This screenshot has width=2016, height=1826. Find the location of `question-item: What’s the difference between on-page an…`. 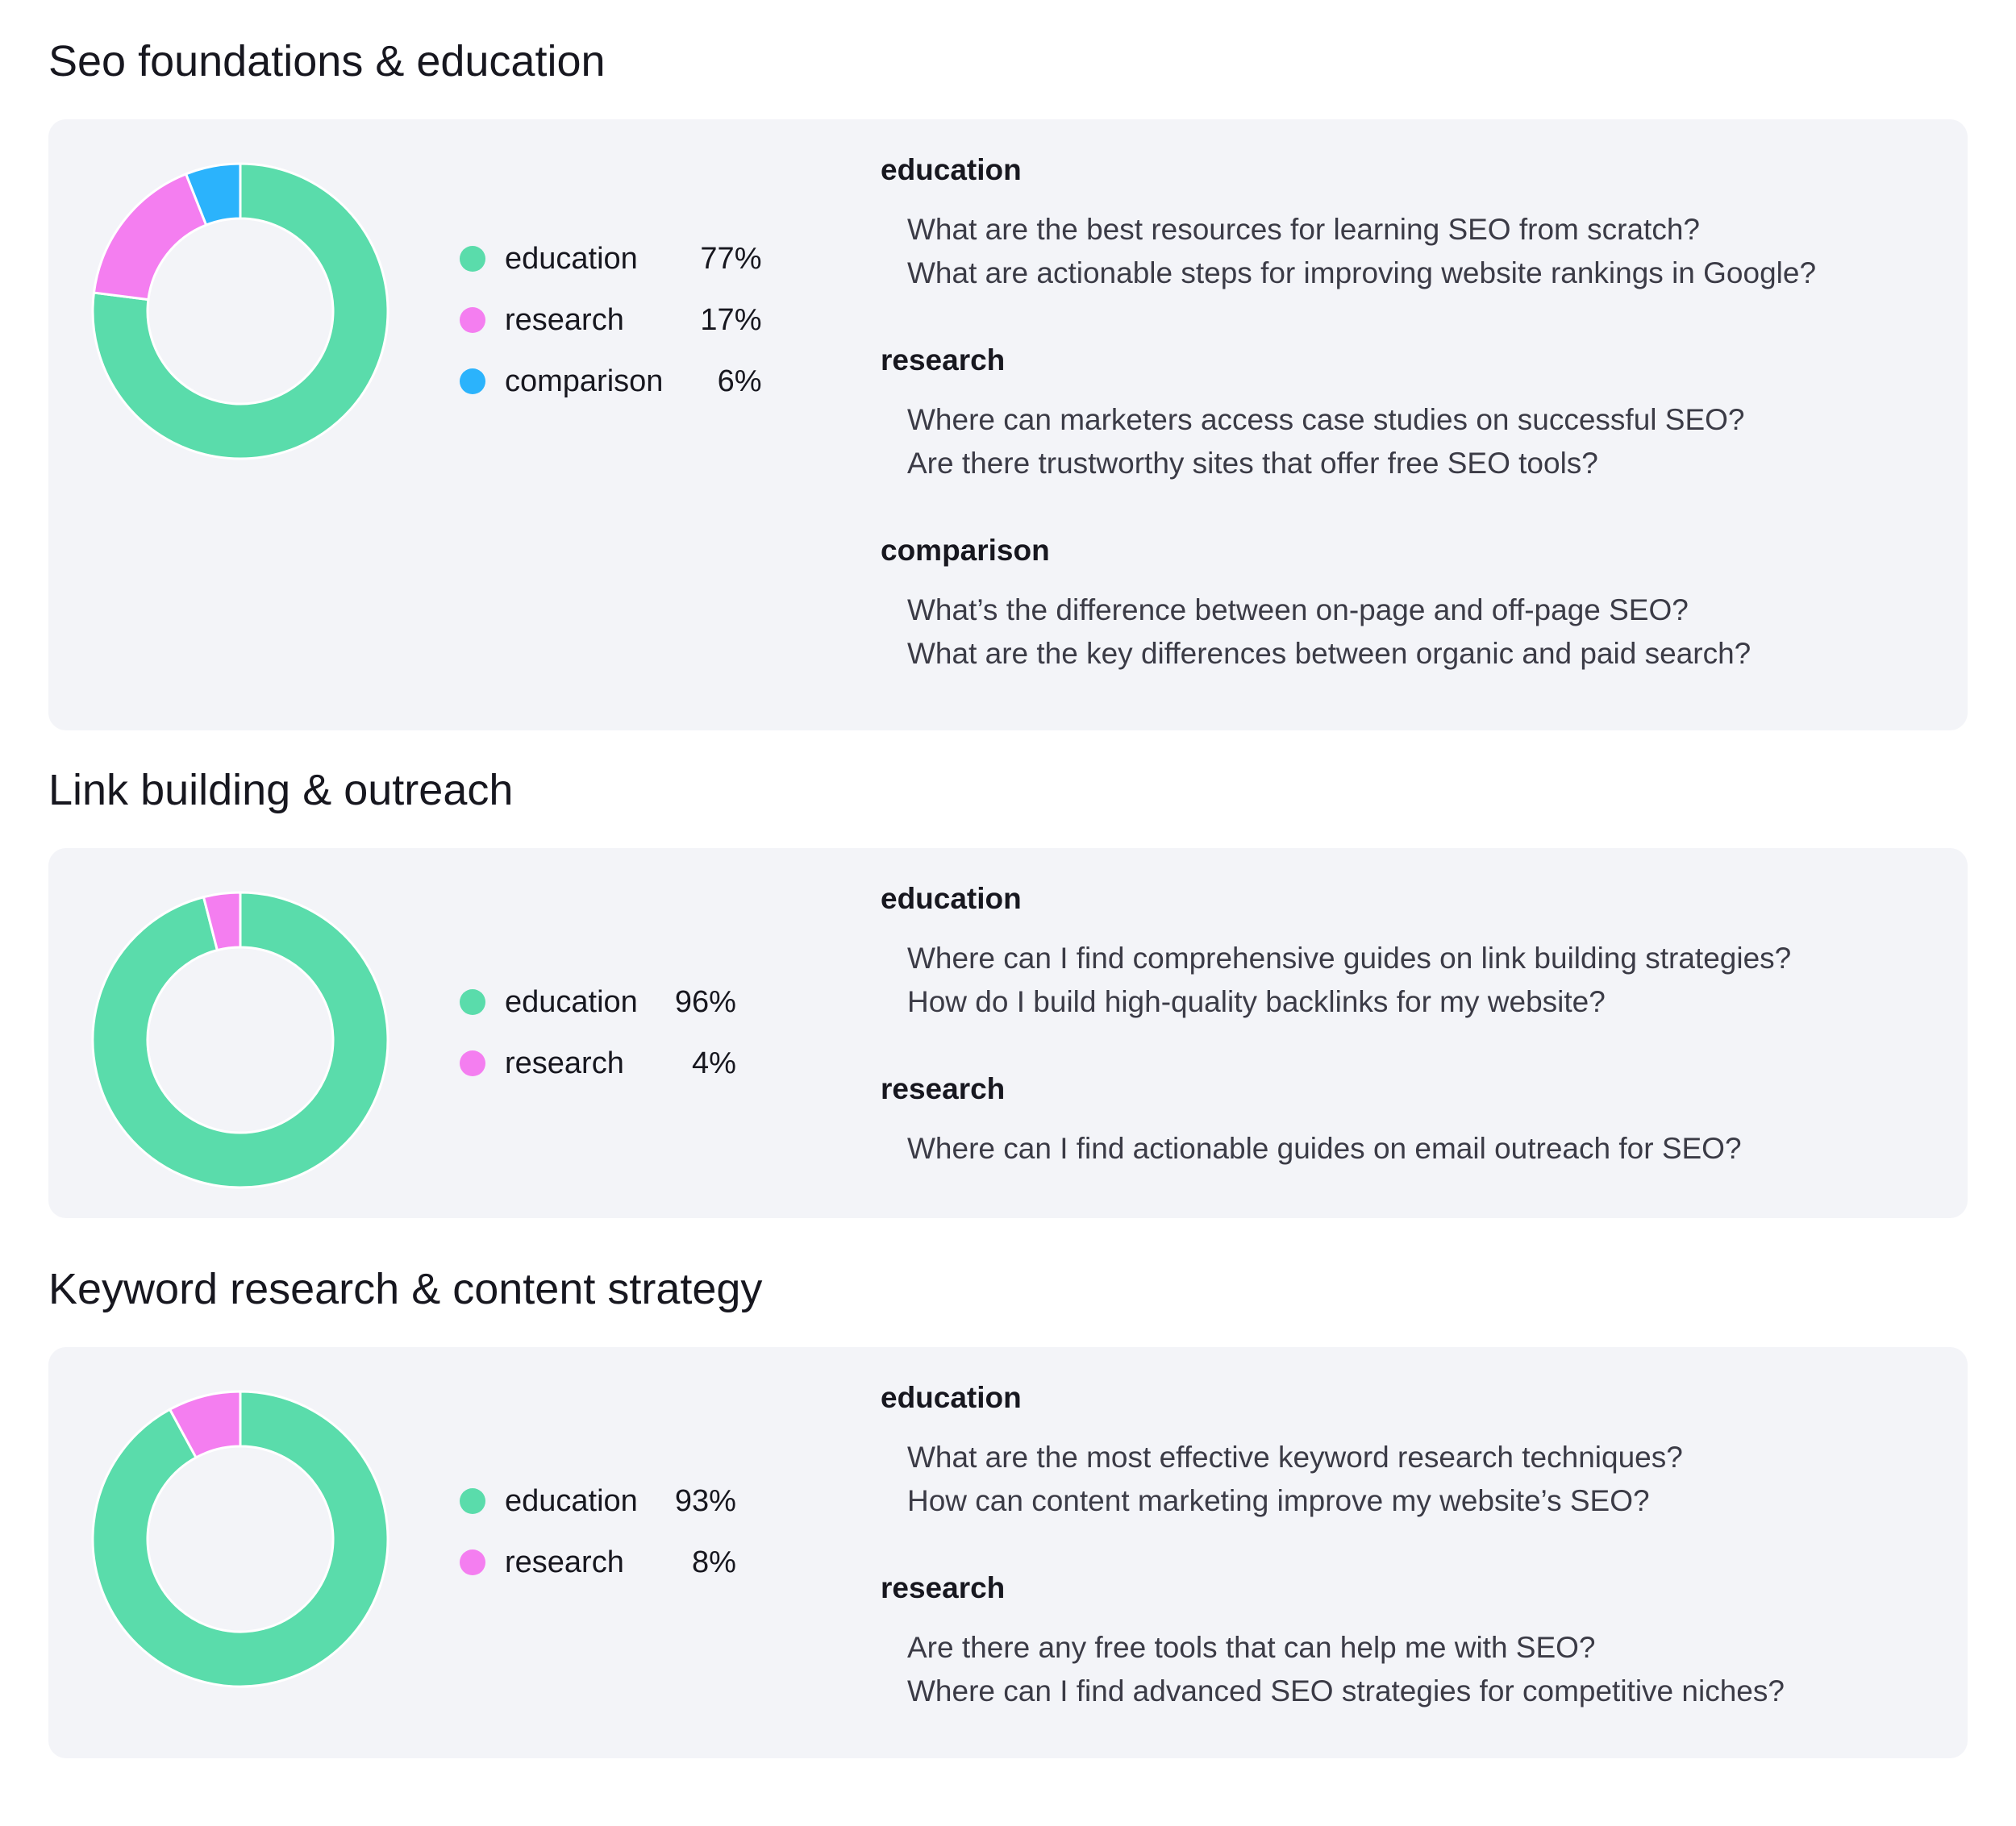

question-item: What’s the difference between on-page an… is located at coordinates (1298, 609).